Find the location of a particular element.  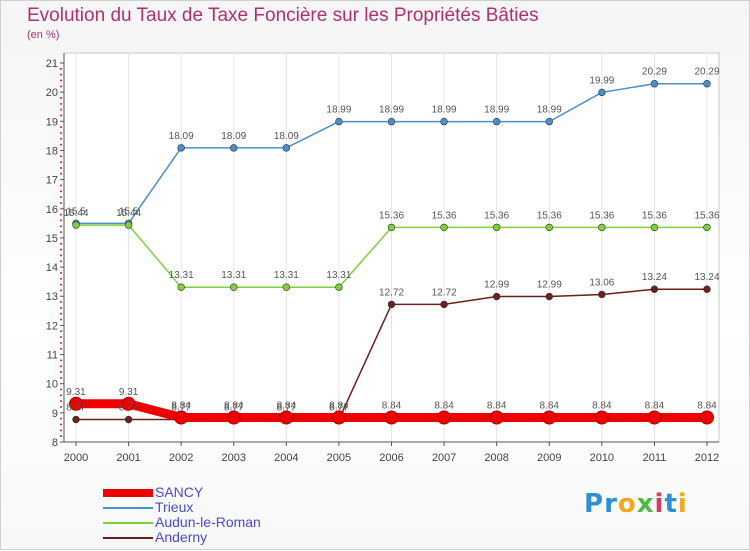

logo-letter: i is located at coordinates (659, 504).